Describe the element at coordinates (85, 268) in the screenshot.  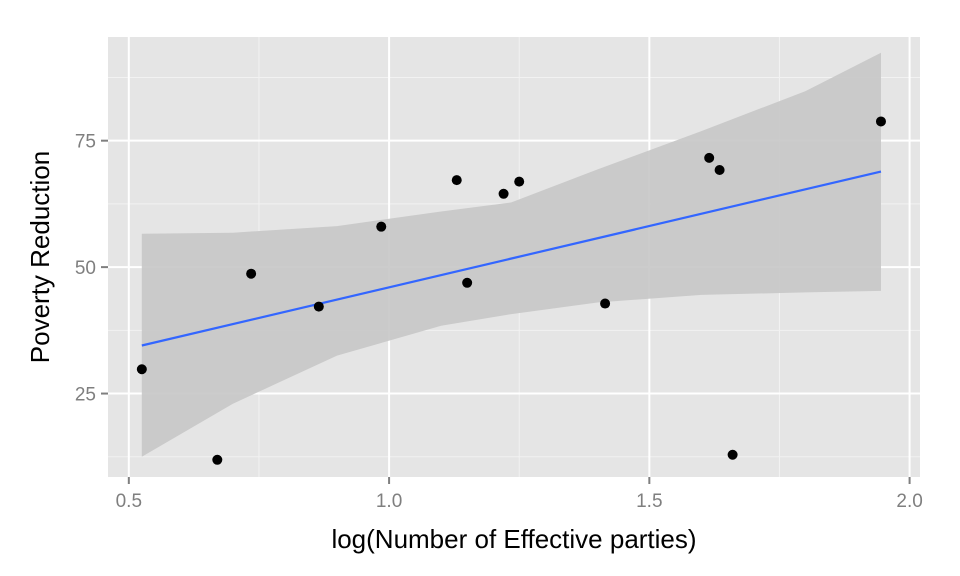
I see `y-tick-label: 50` at that location.